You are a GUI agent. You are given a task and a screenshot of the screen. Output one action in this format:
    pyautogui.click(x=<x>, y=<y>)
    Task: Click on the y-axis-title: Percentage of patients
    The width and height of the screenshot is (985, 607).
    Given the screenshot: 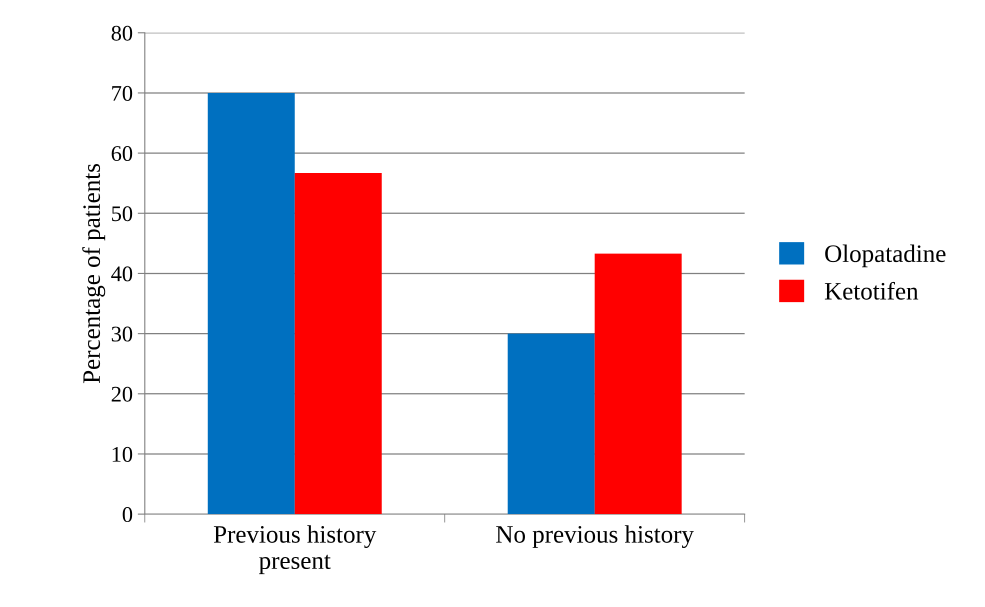 What is the action you would take?
    pyautogui.click(x=94, y=274)
    